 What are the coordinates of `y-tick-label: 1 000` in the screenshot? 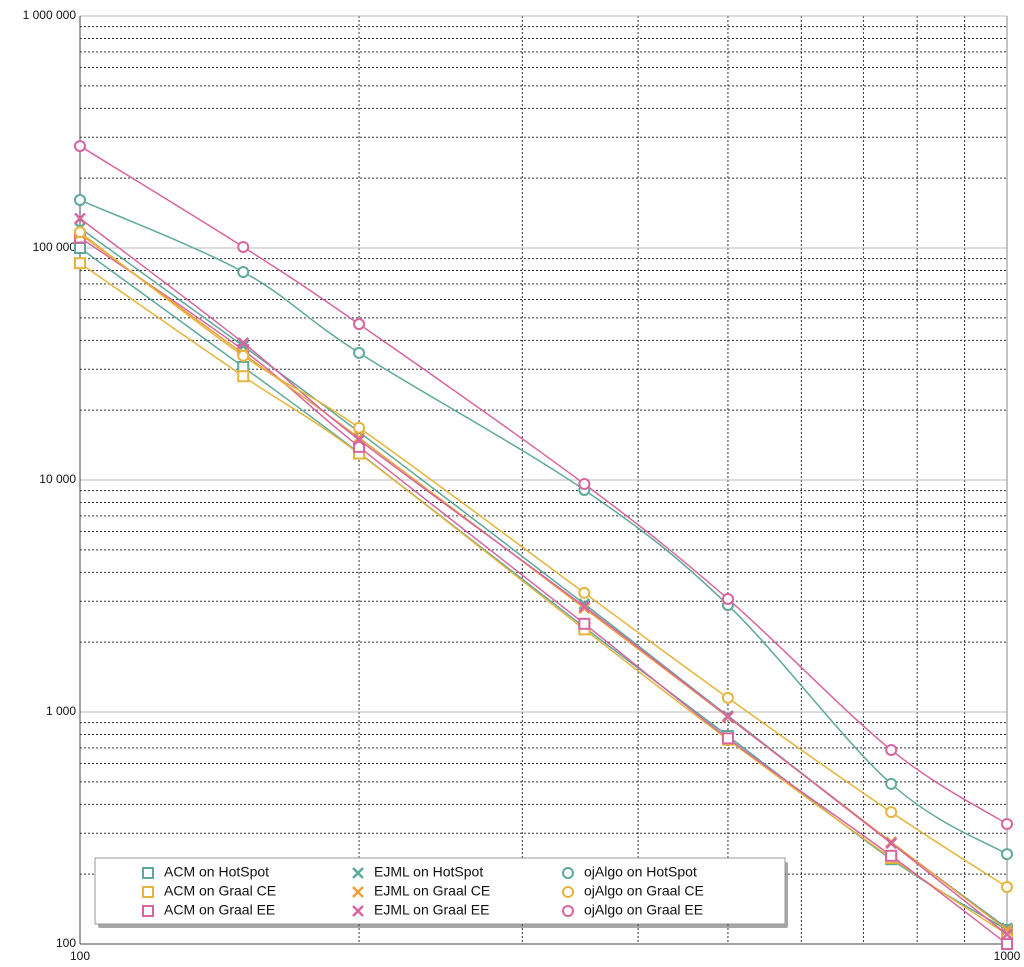 It's located at (61, 711).